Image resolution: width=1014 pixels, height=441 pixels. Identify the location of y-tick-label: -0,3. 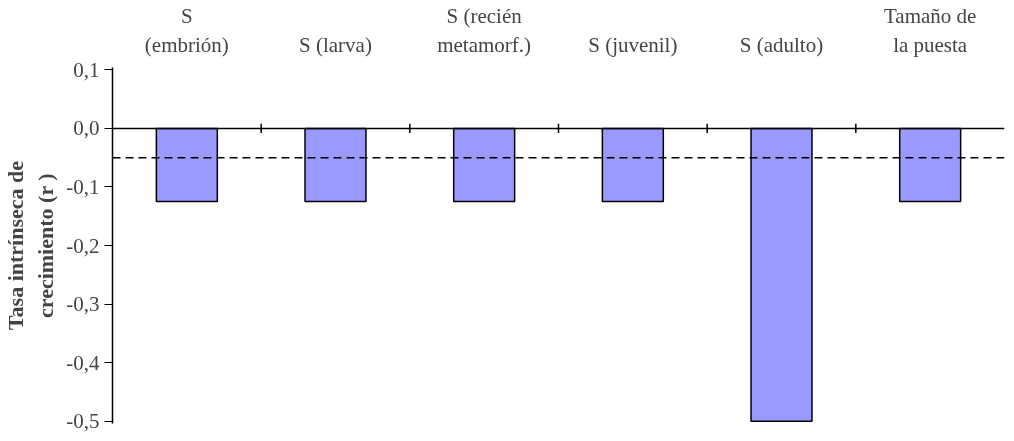
(83, 304).